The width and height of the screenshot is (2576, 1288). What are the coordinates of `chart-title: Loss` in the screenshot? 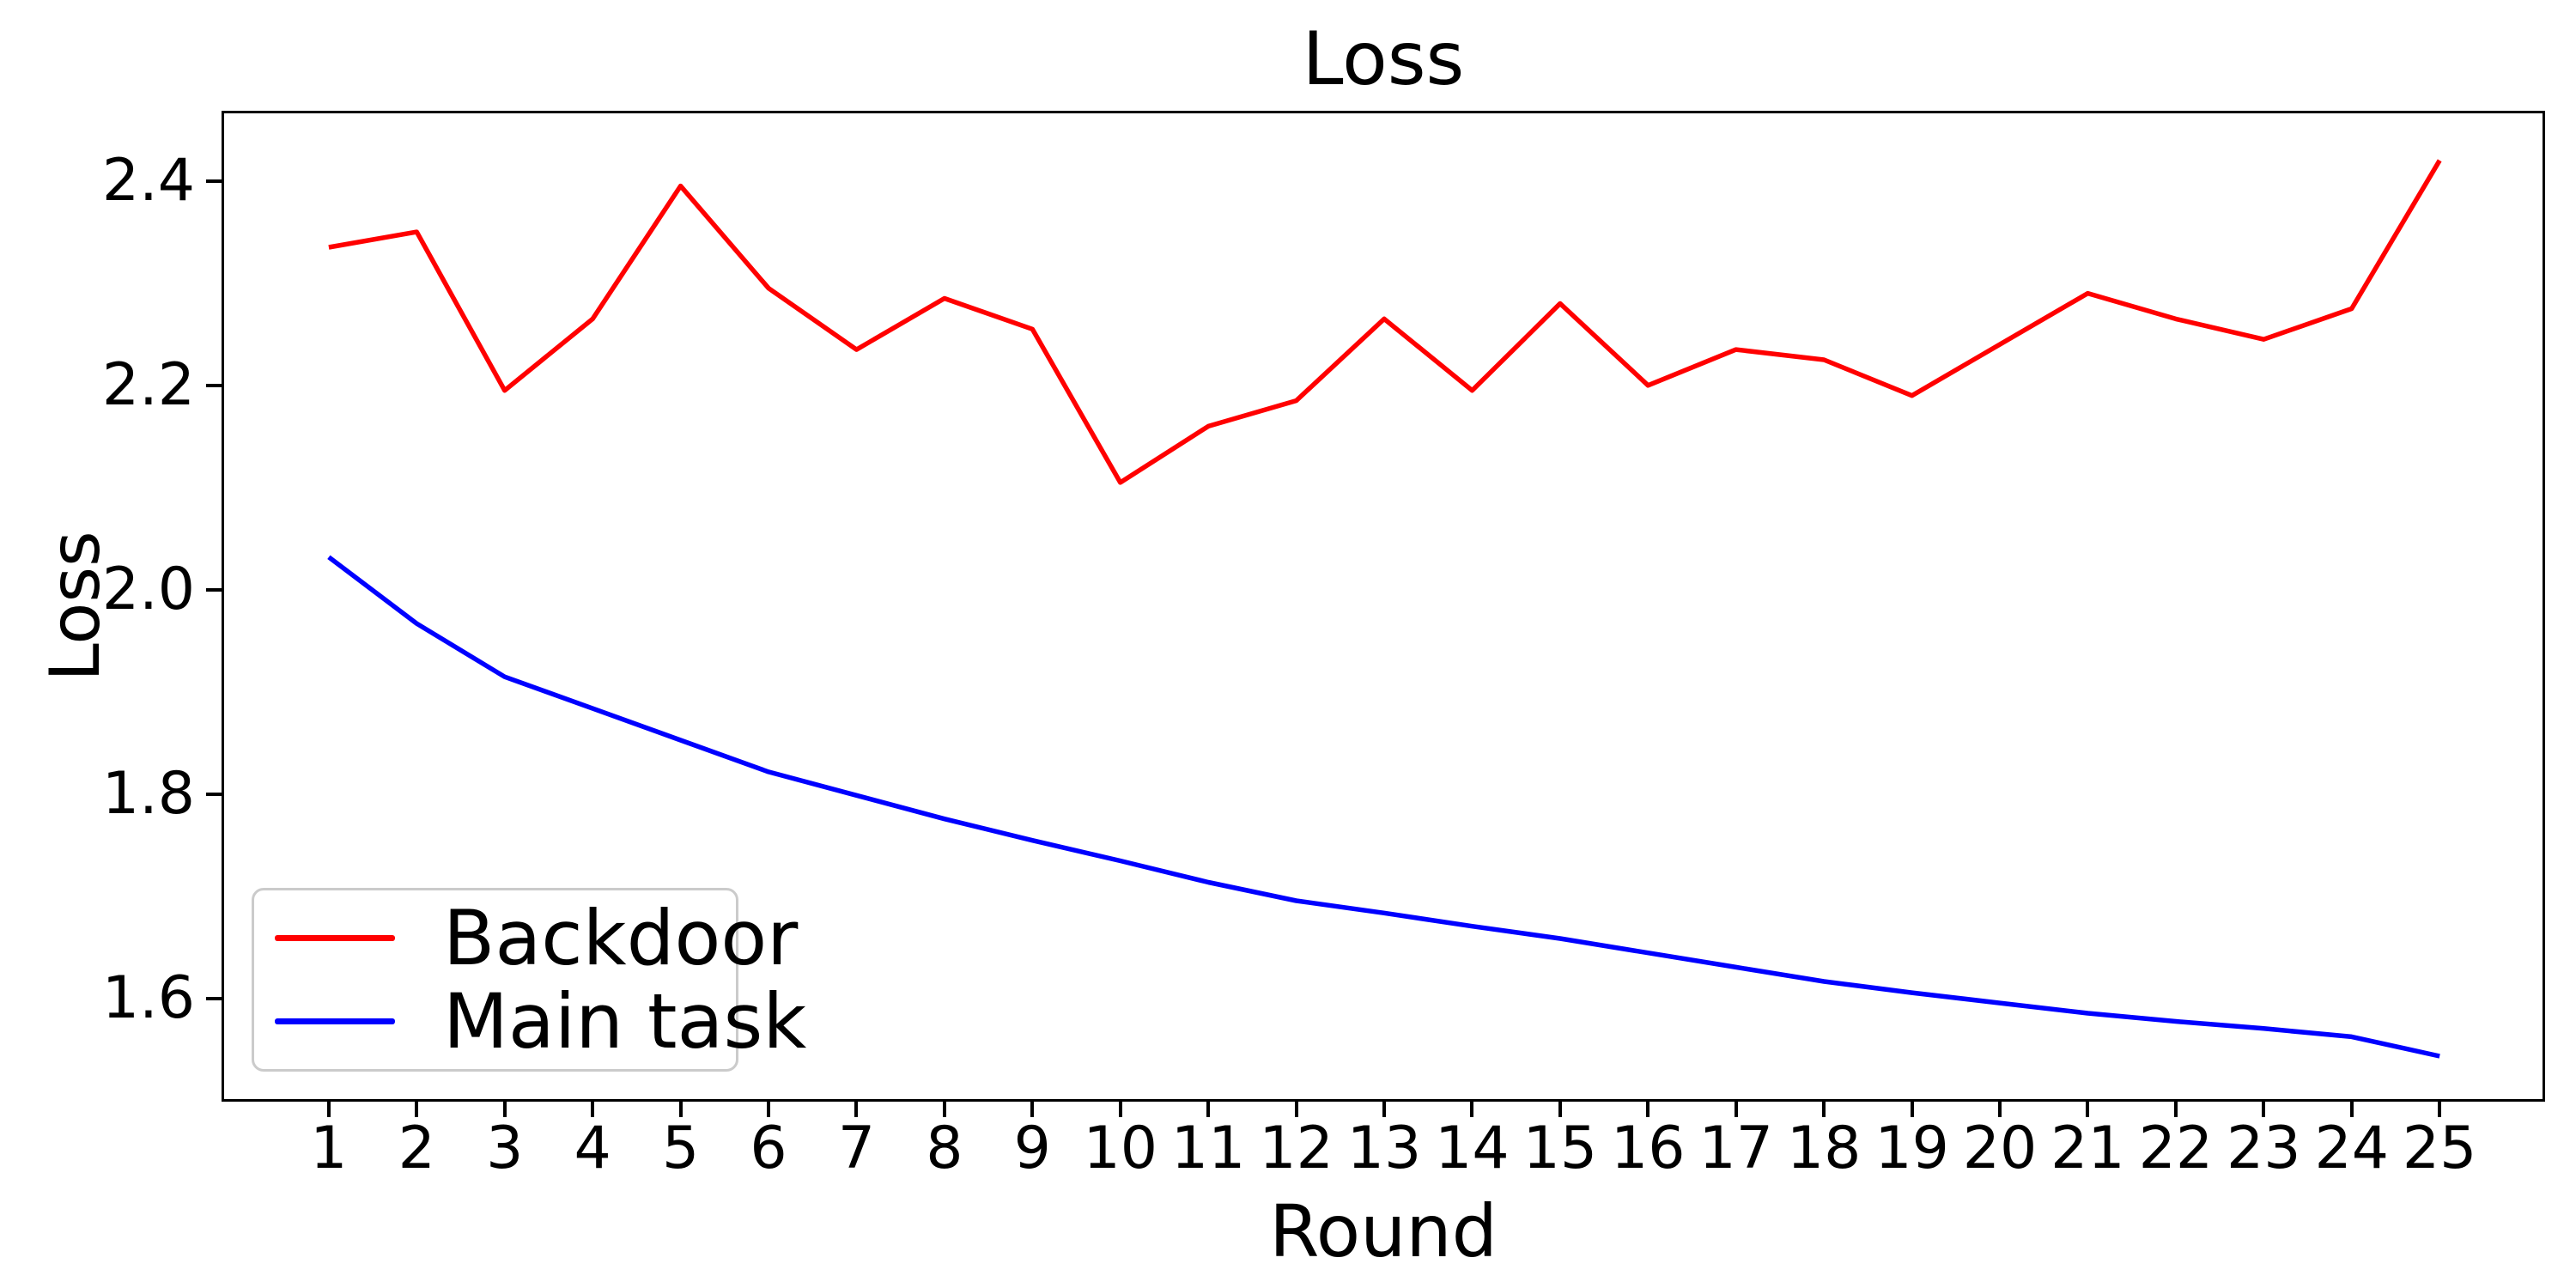 It's located at (1383, 59).